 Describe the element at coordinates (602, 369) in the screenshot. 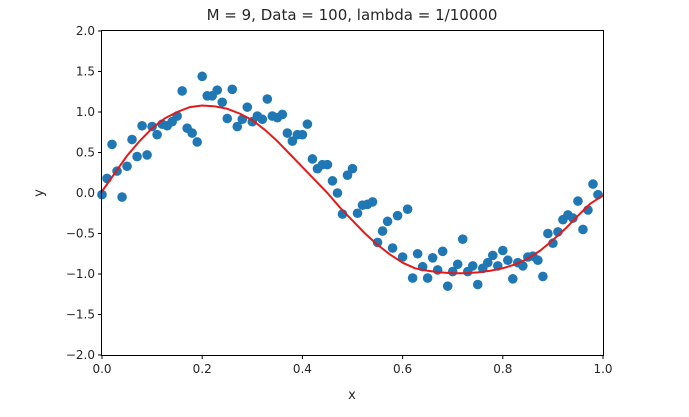

I see `x-tick-label: 1.0` at that location.